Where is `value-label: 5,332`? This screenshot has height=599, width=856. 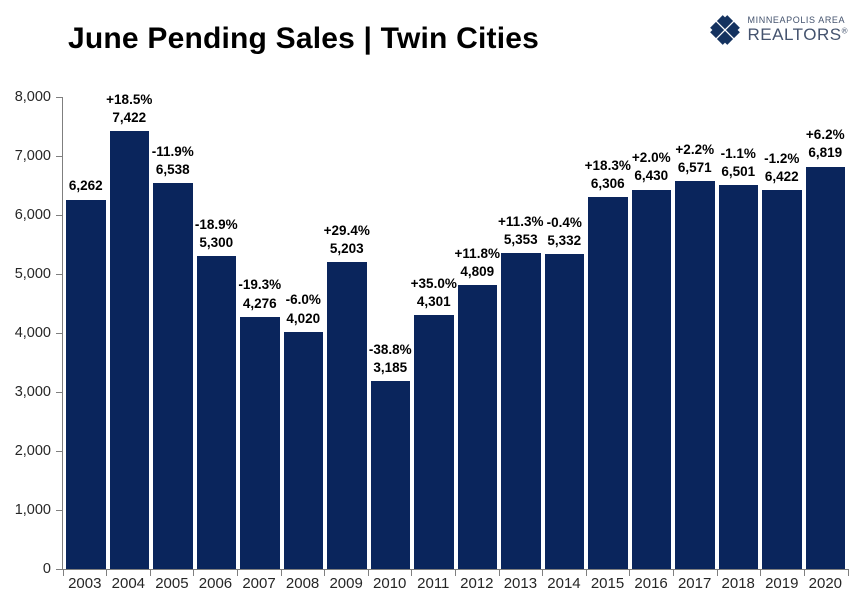
value-label: 5,332 is located at coordinates (564, 241).